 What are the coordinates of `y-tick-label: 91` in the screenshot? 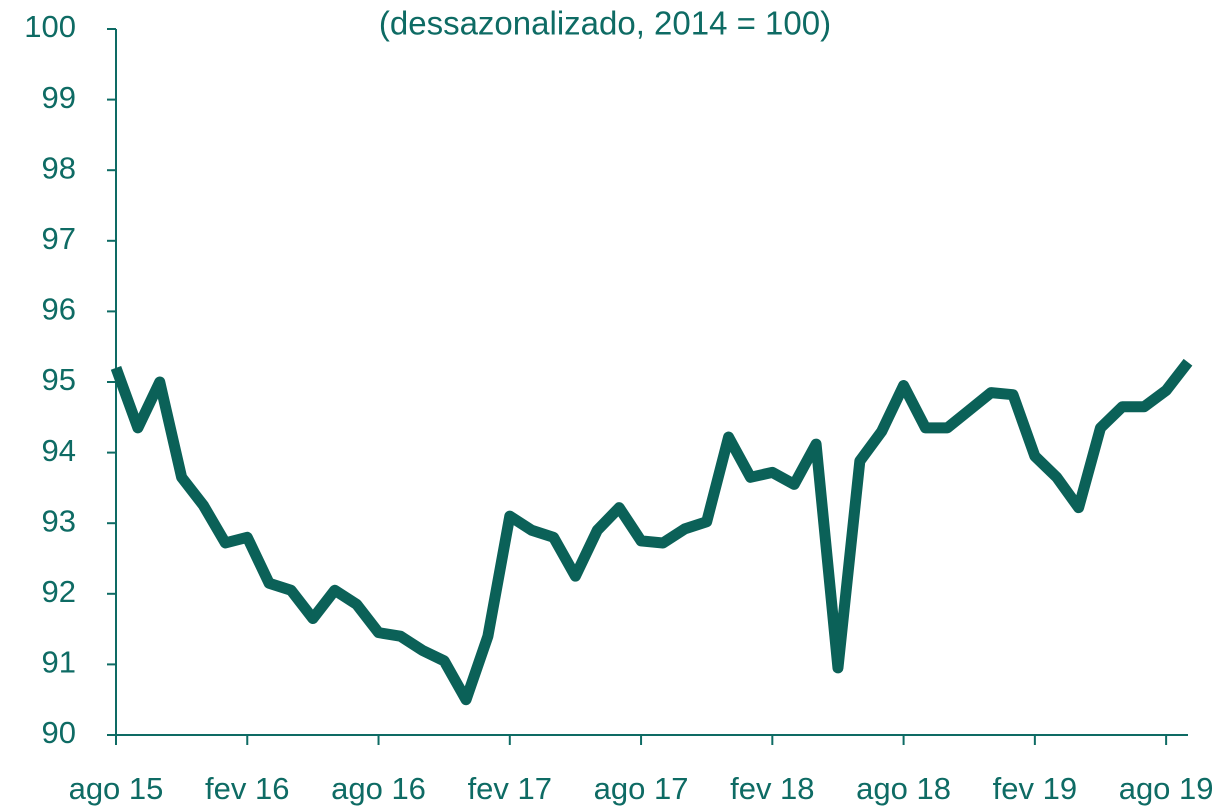 It's located at (59, 662).